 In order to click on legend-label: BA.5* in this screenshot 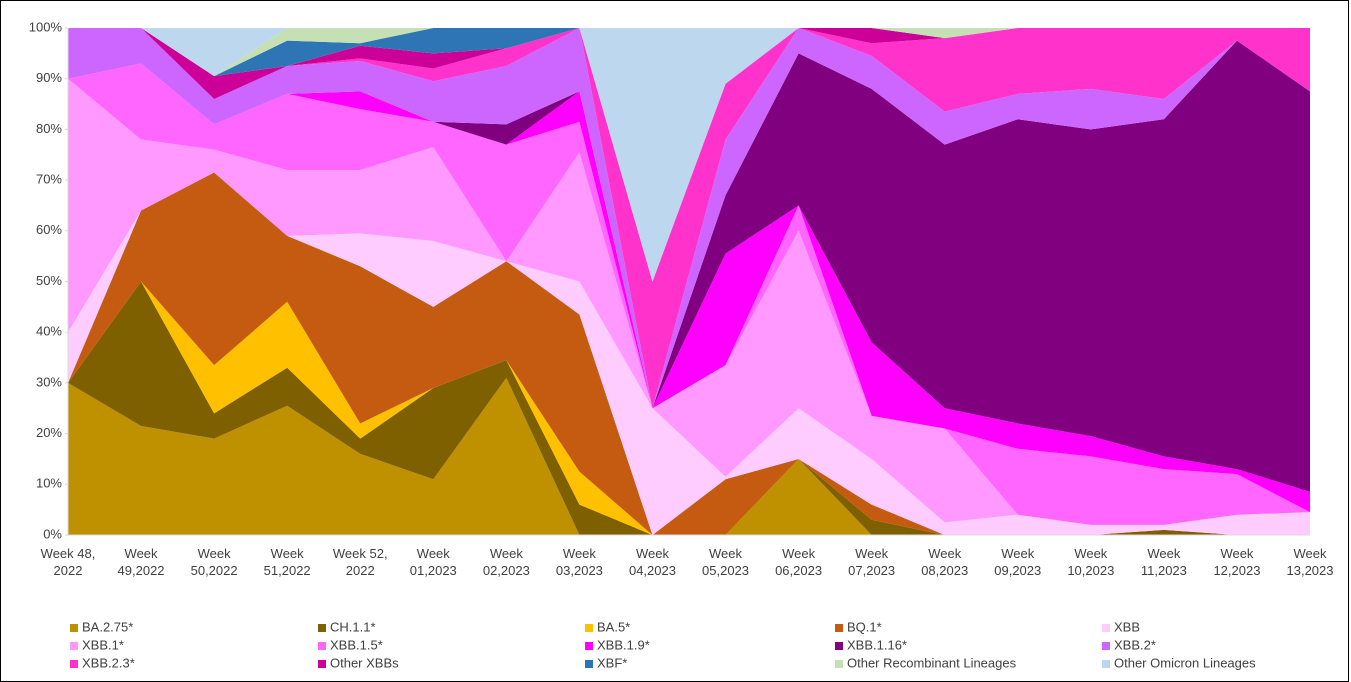, I will do `click(613, 626)`.